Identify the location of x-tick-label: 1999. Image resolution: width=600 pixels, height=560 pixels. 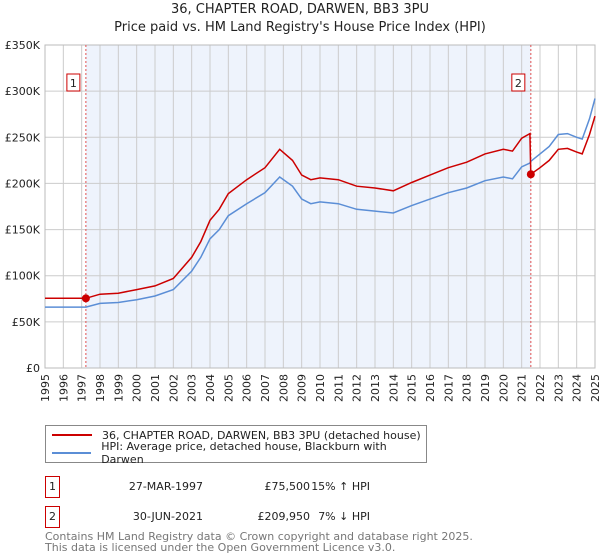
(118, 388).